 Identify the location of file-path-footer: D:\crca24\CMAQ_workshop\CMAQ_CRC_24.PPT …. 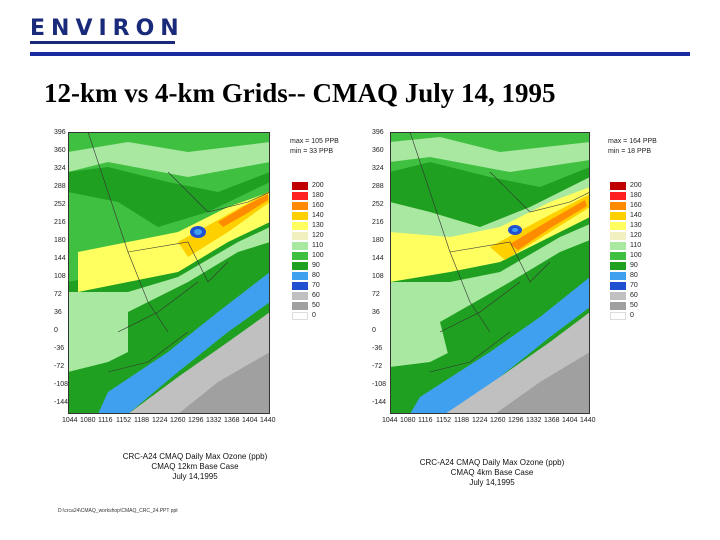
(118, 511).